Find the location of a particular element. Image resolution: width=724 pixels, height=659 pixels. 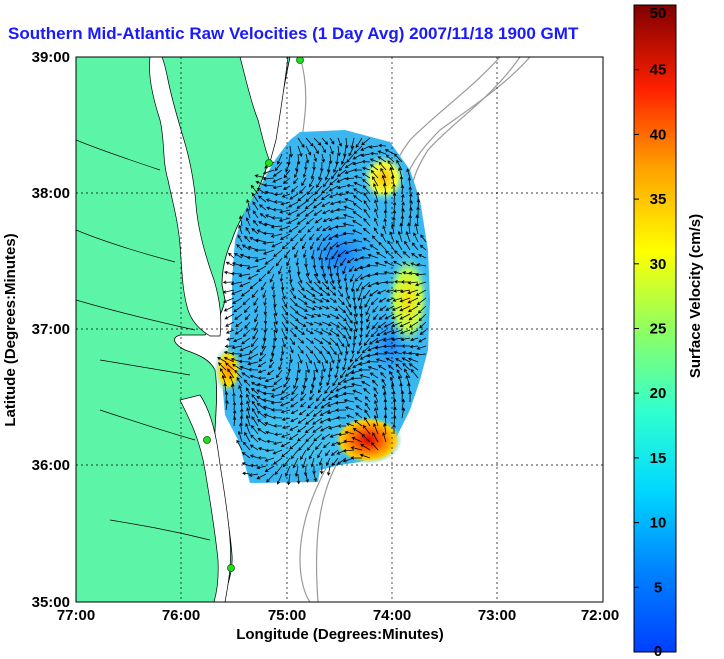

chesapeake-bay is located at coordinates (185, 197).